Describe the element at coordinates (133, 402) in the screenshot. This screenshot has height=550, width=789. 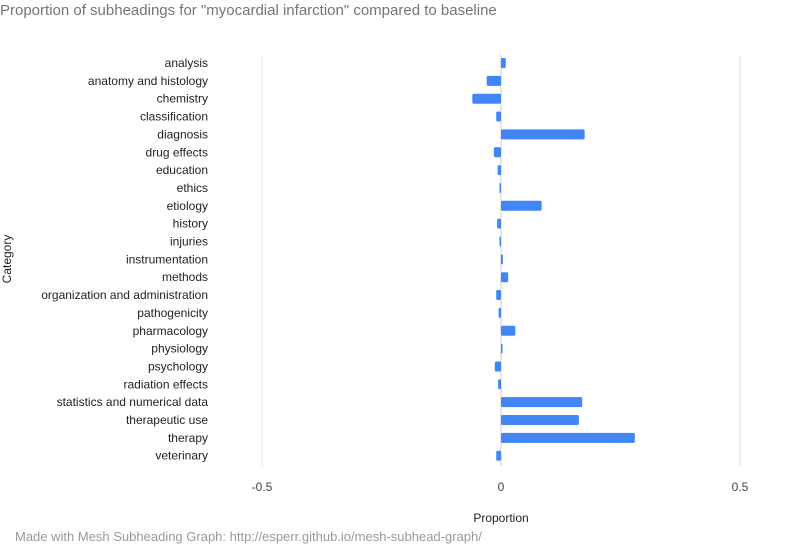
I see `category-label: statistics and numerical data` at that location.